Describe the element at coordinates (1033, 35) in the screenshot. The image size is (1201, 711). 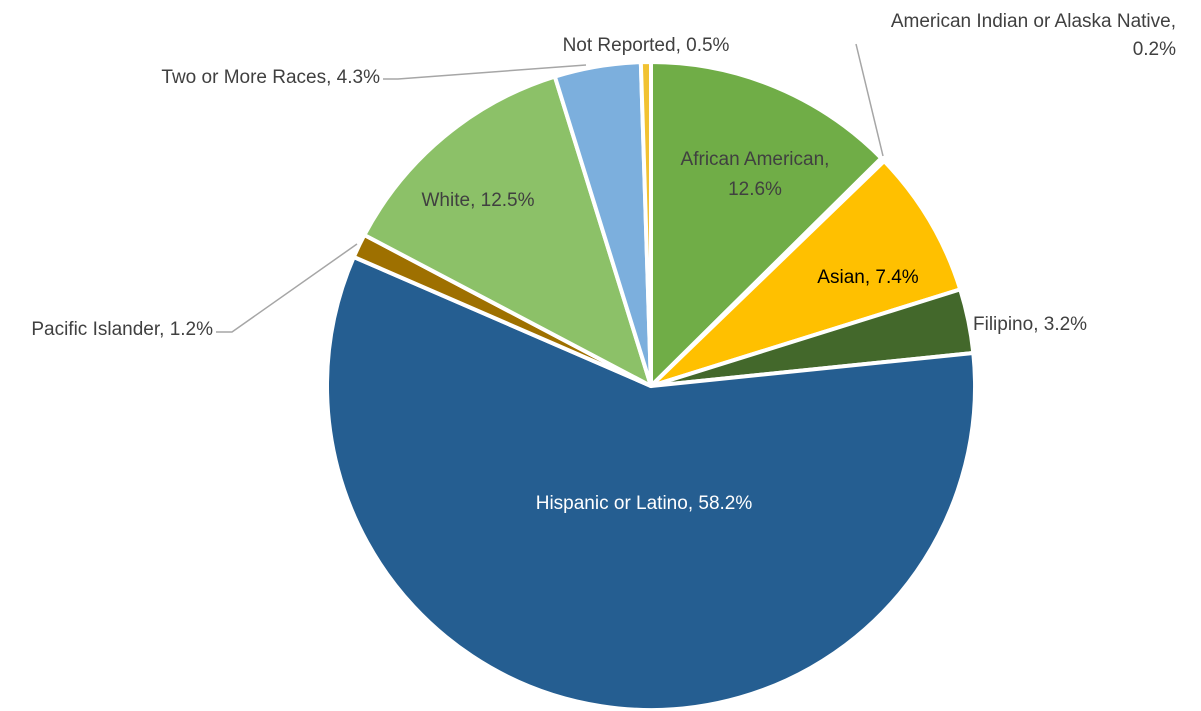
I see `data-label-american-indian-or-alaska-native: American Indian or Alaska Native, 0.2%` at that location.